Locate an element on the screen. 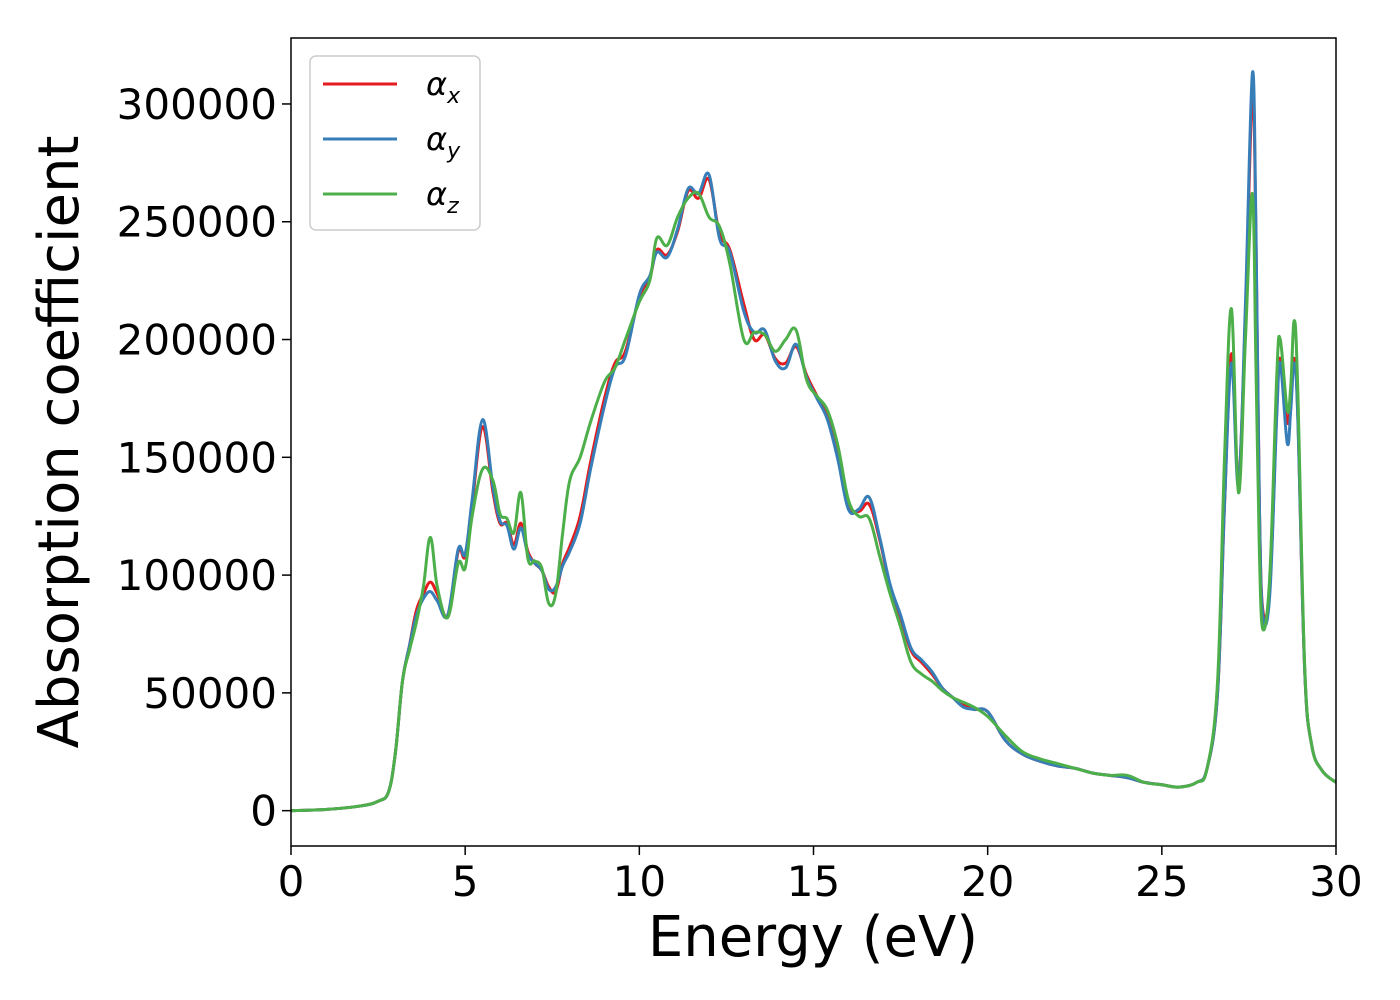 Image resolution: width=1400 pixels, height=1000 pixels. x-tick-label: 5 is located at coordinates (465, 881).